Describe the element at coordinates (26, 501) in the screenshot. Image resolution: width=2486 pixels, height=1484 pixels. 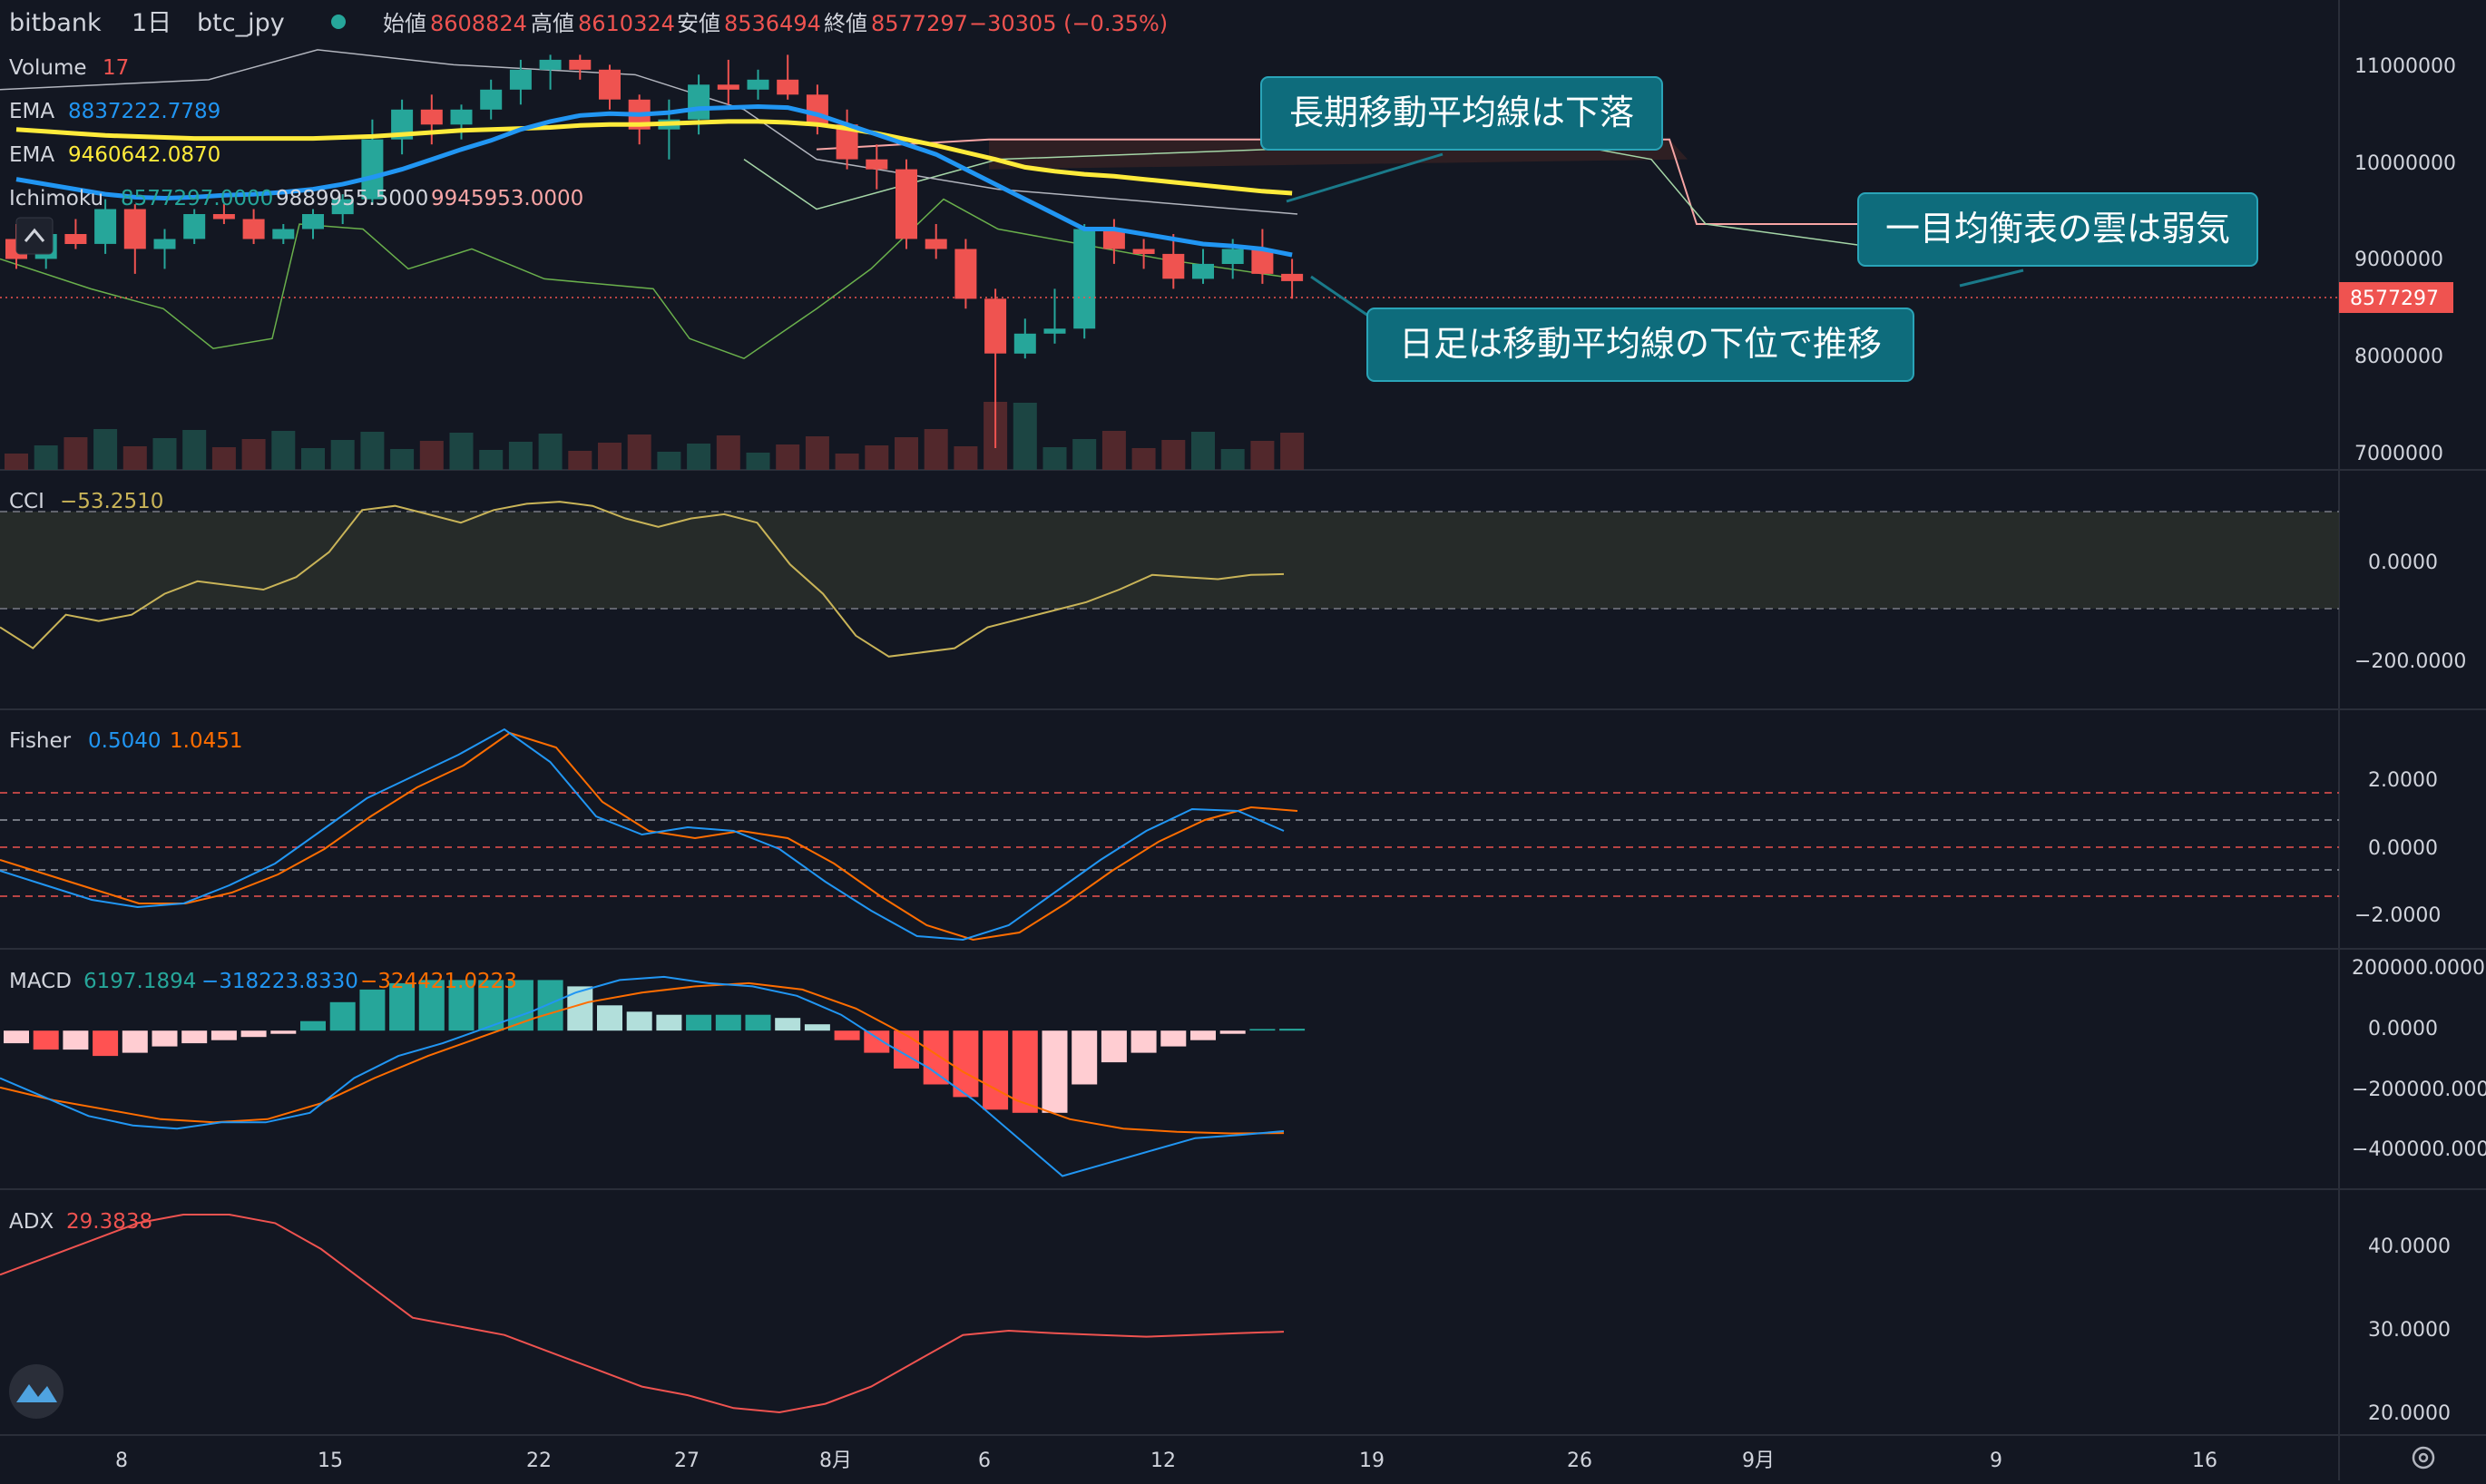
I see `cci-legend-name: CCI` at that location.